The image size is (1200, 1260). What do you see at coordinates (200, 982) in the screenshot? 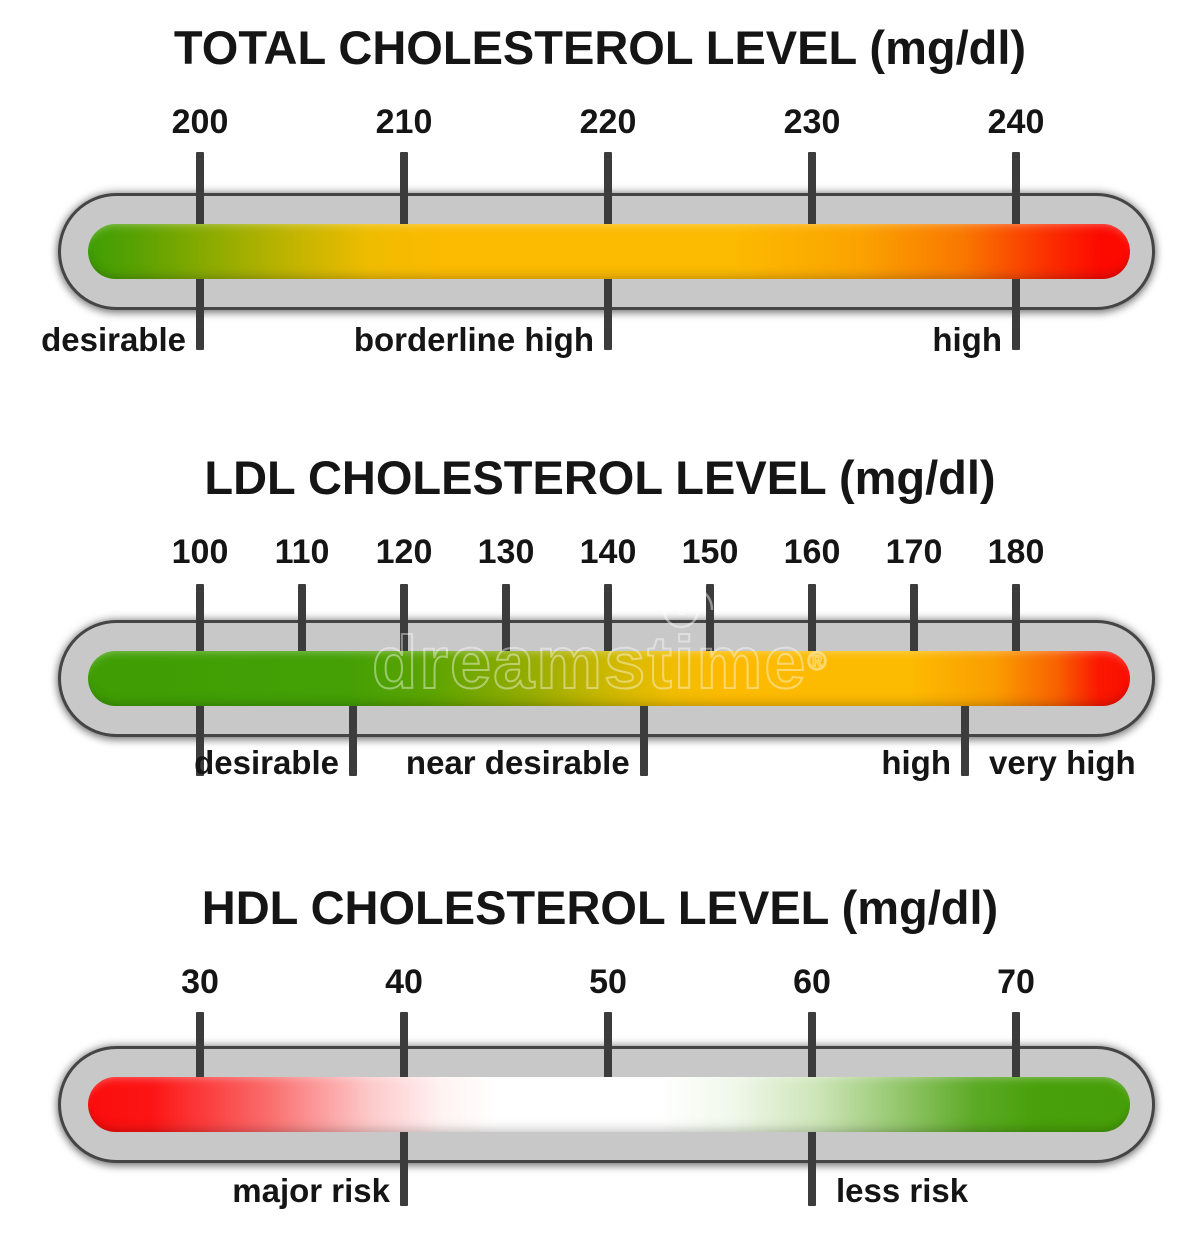
I see `hdl-cholesterol-axis-tick-label: 30` at bounding box center [200, 982].